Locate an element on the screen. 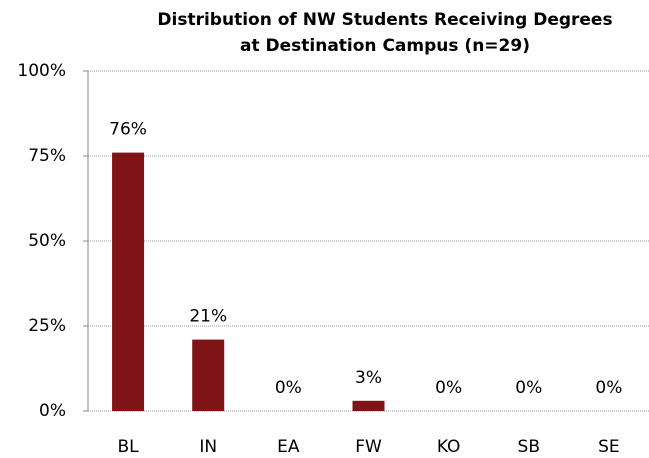  y-tick-label: 50% is located at coordinates (47, 241).